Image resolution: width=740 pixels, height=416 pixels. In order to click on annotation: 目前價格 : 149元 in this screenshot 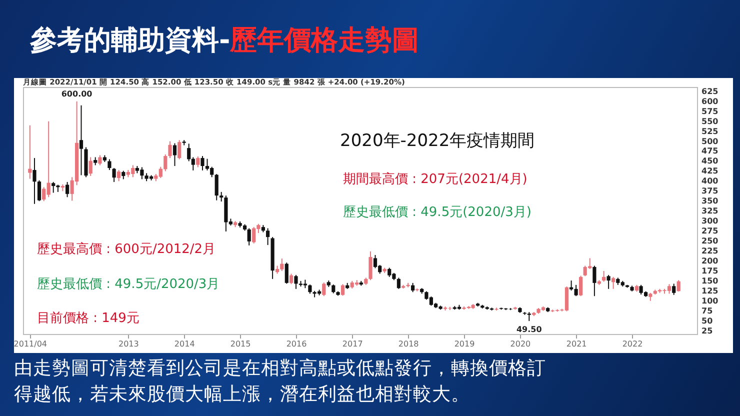, I will do `click(88, 318)`.